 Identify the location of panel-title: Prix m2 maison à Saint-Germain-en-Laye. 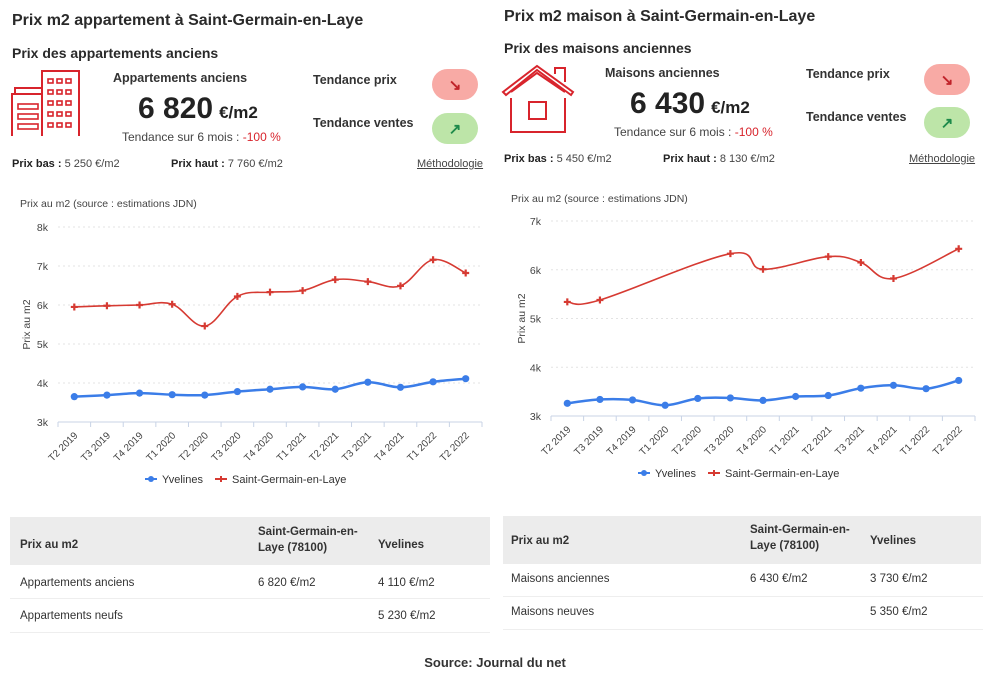
(660, 16).